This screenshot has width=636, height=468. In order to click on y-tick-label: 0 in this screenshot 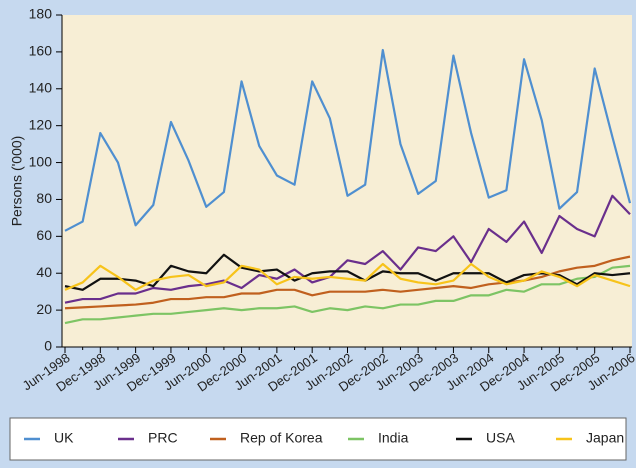, I will do `click(48, 346)`.